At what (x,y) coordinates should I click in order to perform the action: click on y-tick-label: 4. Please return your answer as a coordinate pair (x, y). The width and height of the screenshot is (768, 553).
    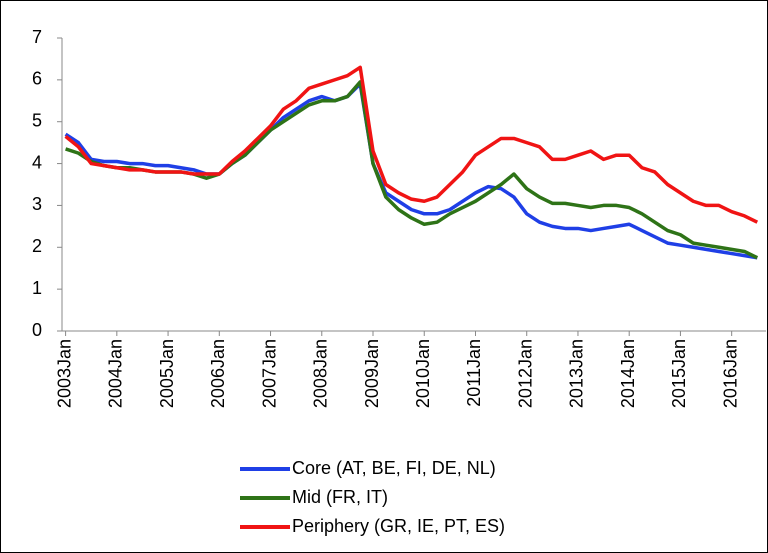
    Looking at the image, I should click on (37, 162).